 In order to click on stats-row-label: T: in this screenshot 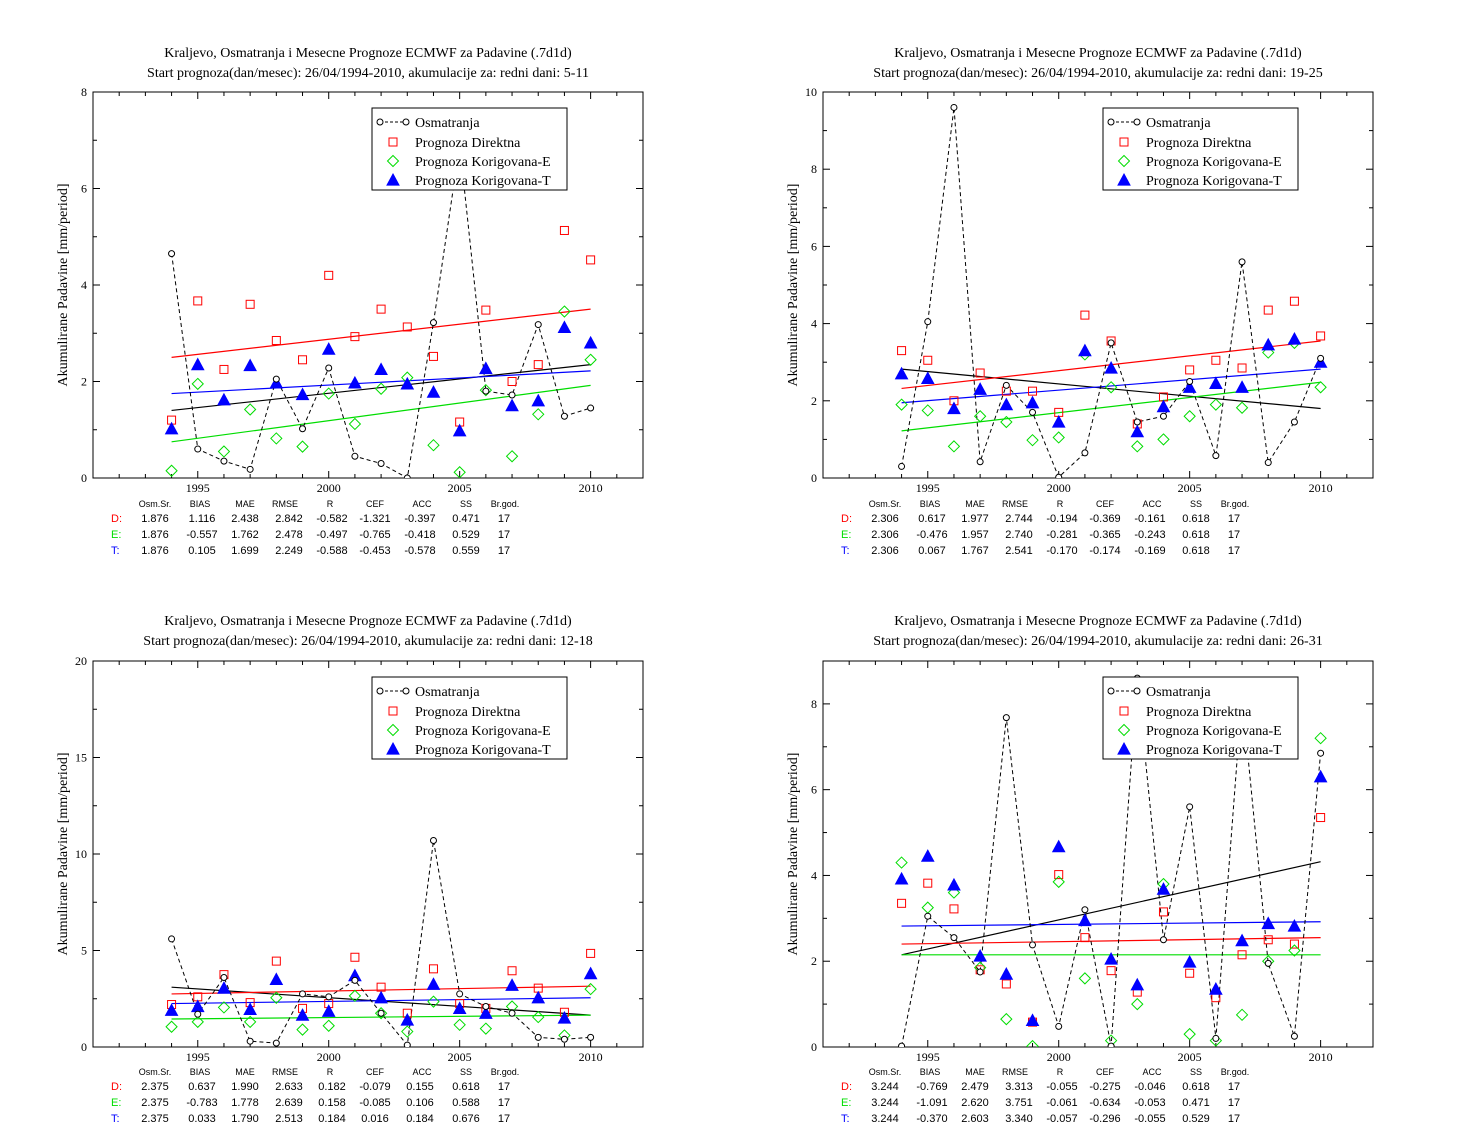, I will do `click(845, 551)`.